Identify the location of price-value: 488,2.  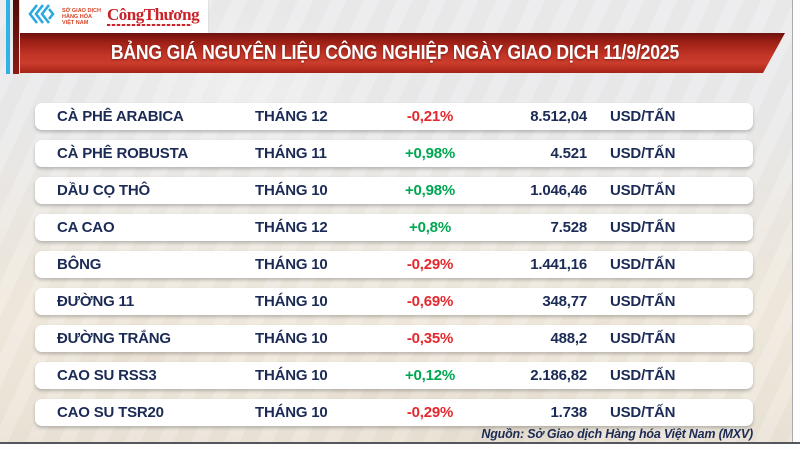
(568, 338).